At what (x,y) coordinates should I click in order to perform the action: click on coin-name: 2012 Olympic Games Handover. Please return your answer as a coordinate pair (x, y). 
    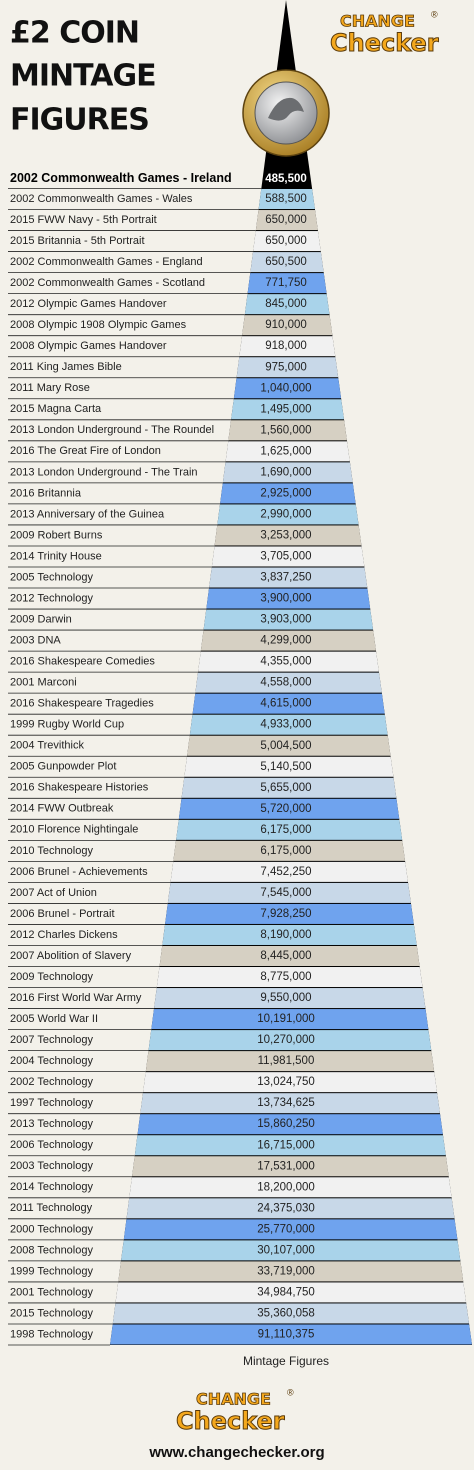
    Looking at the image, I should click on (88, 304).